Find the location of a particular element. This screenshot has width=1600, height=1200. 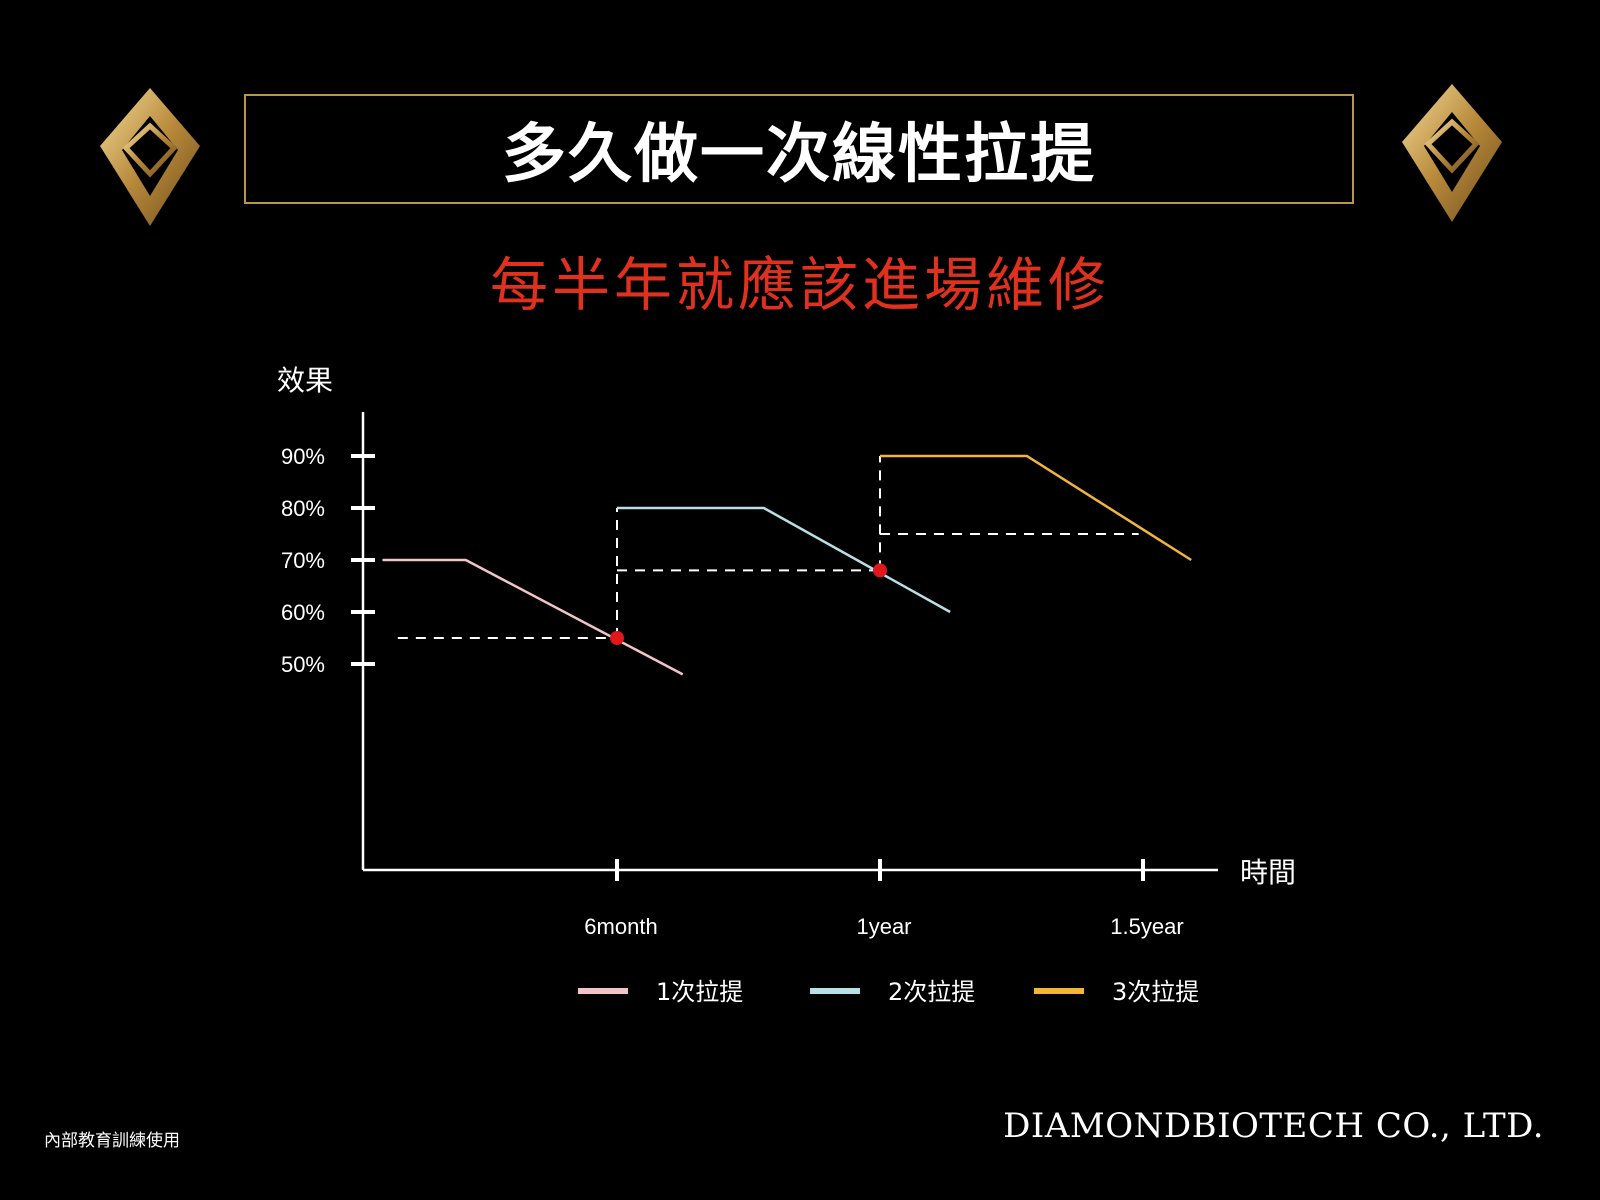

y-axis-title: 效果 is located at coordinates (305, 380).